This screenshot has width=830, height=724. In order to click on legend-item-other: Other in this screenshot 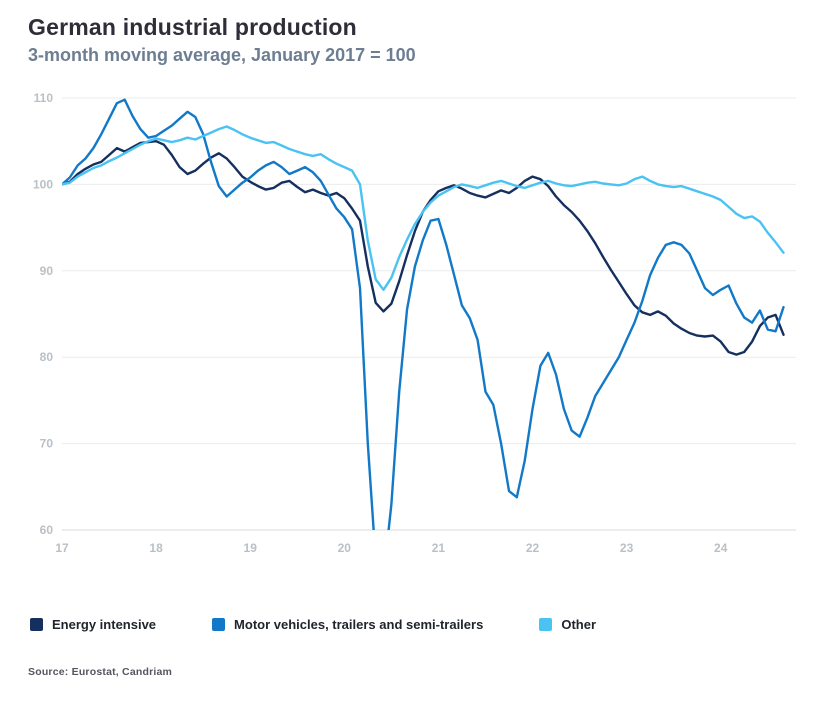, I will do `click(567, 624)`.